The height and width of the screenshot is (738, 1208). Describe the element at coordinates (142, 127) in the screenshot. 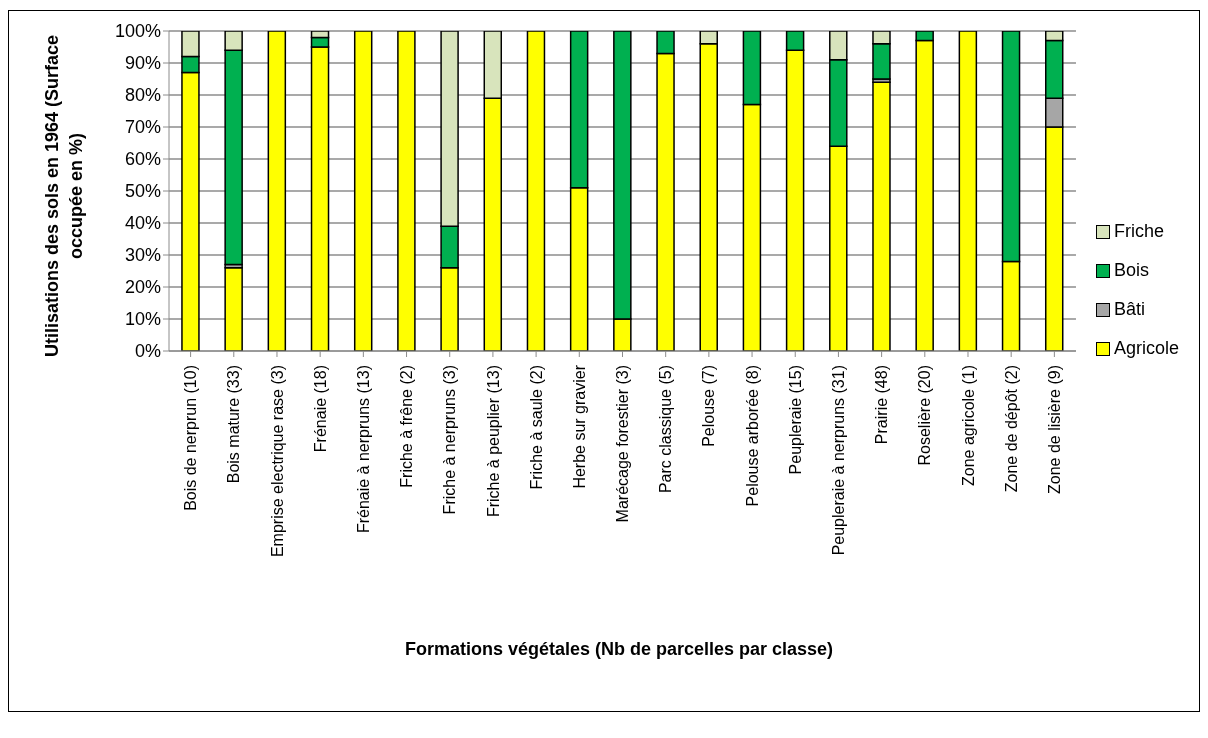

I see `y-tick-label: 70%` at that location.